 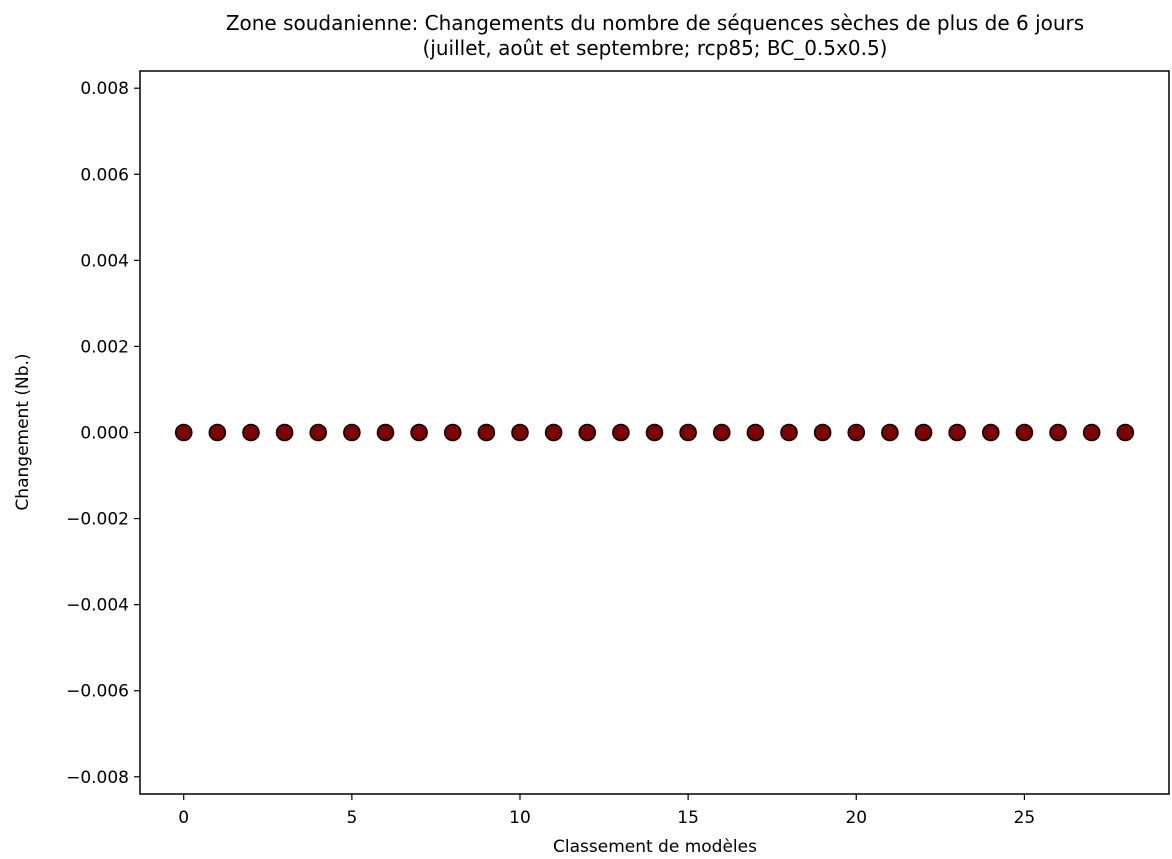 What do you see at coordinates (104, 261) in the screenshot?
I see `y-tick-label: 0.004` at bounding box center [104, 261].